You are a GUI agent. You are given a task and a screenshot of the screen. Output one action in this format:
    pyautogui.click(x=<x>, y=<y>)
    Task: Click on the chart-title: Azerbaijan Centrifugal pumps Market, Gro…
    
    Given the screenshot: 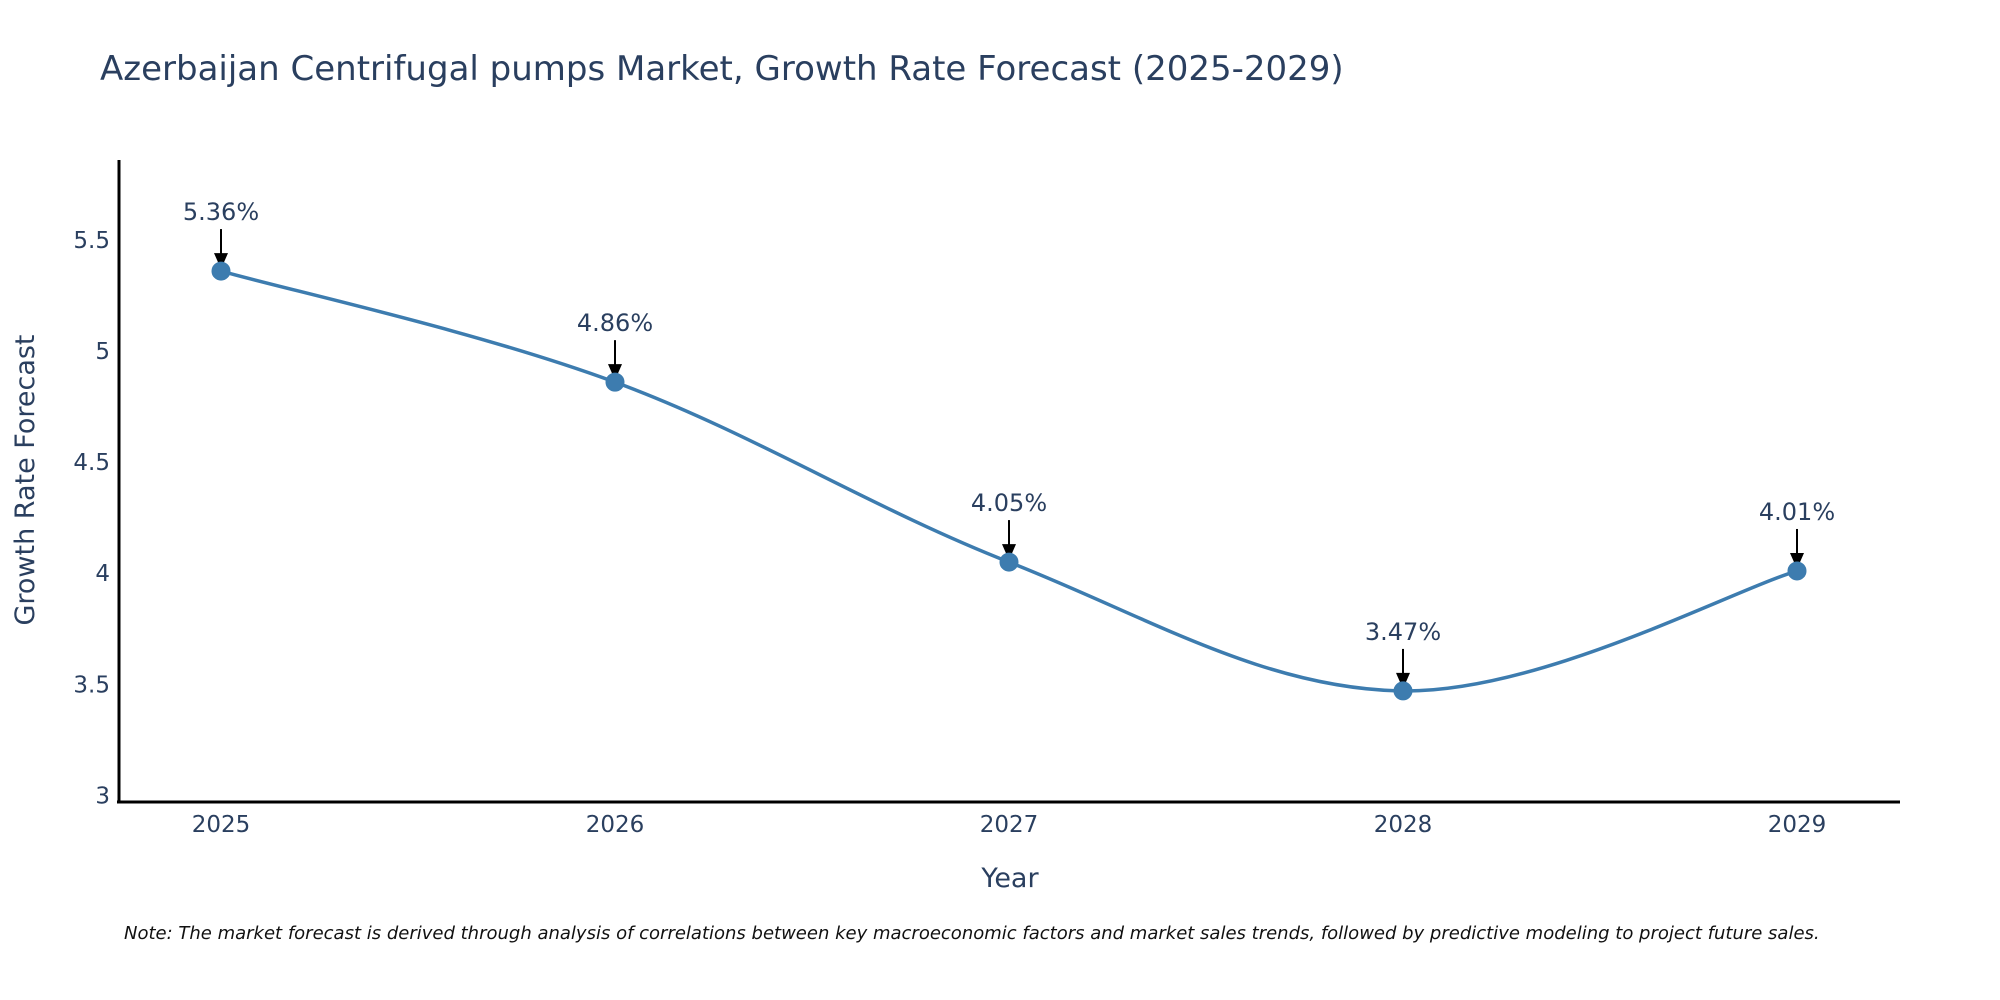 What is the action you would take?
    pyautogui.click(x=722, y=69)
    